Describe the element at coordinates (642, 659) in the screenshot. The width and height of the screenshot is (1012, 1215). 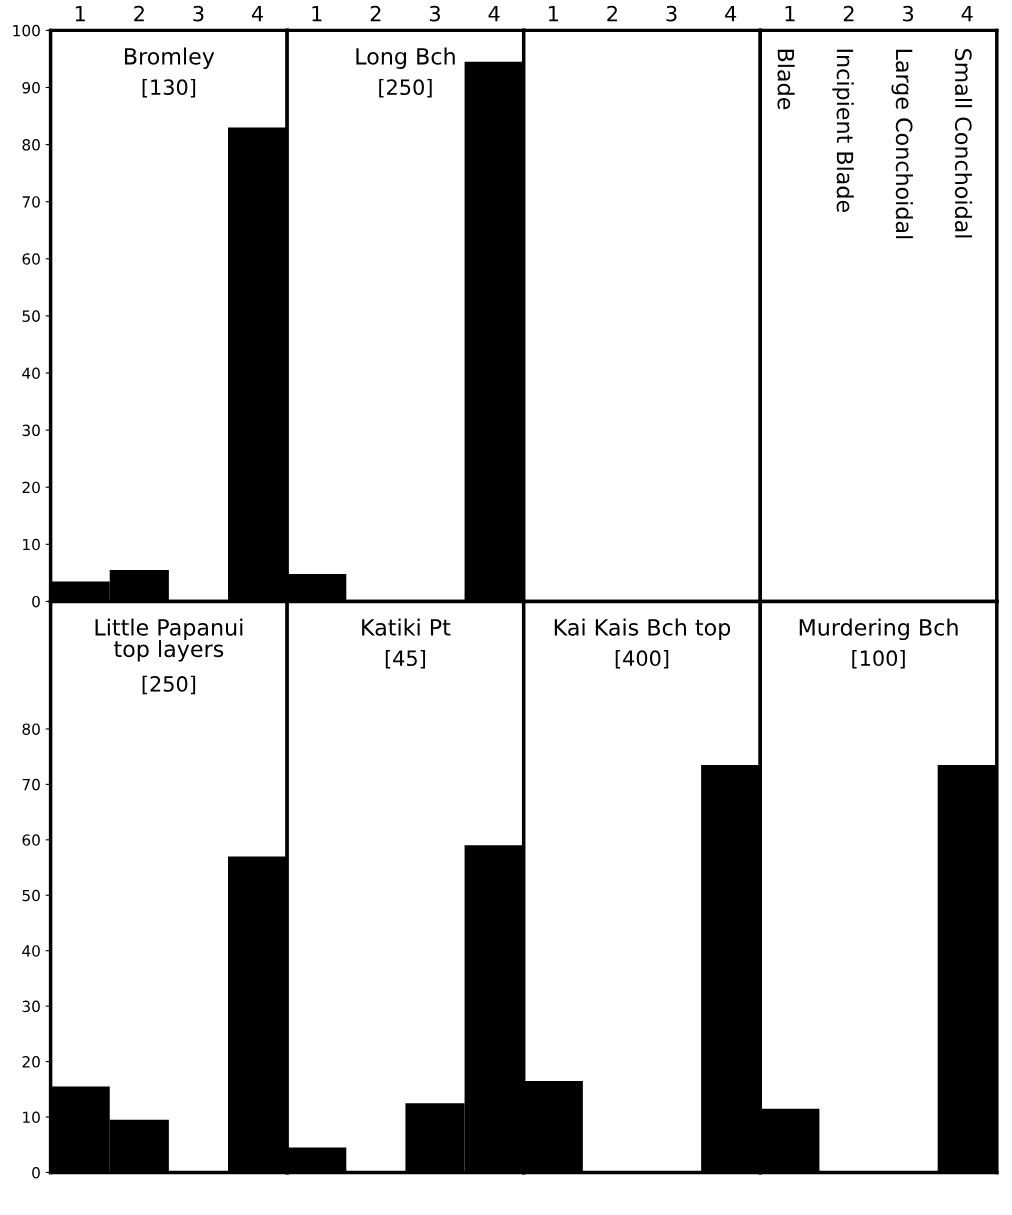
I see `text: [400]` at that location.